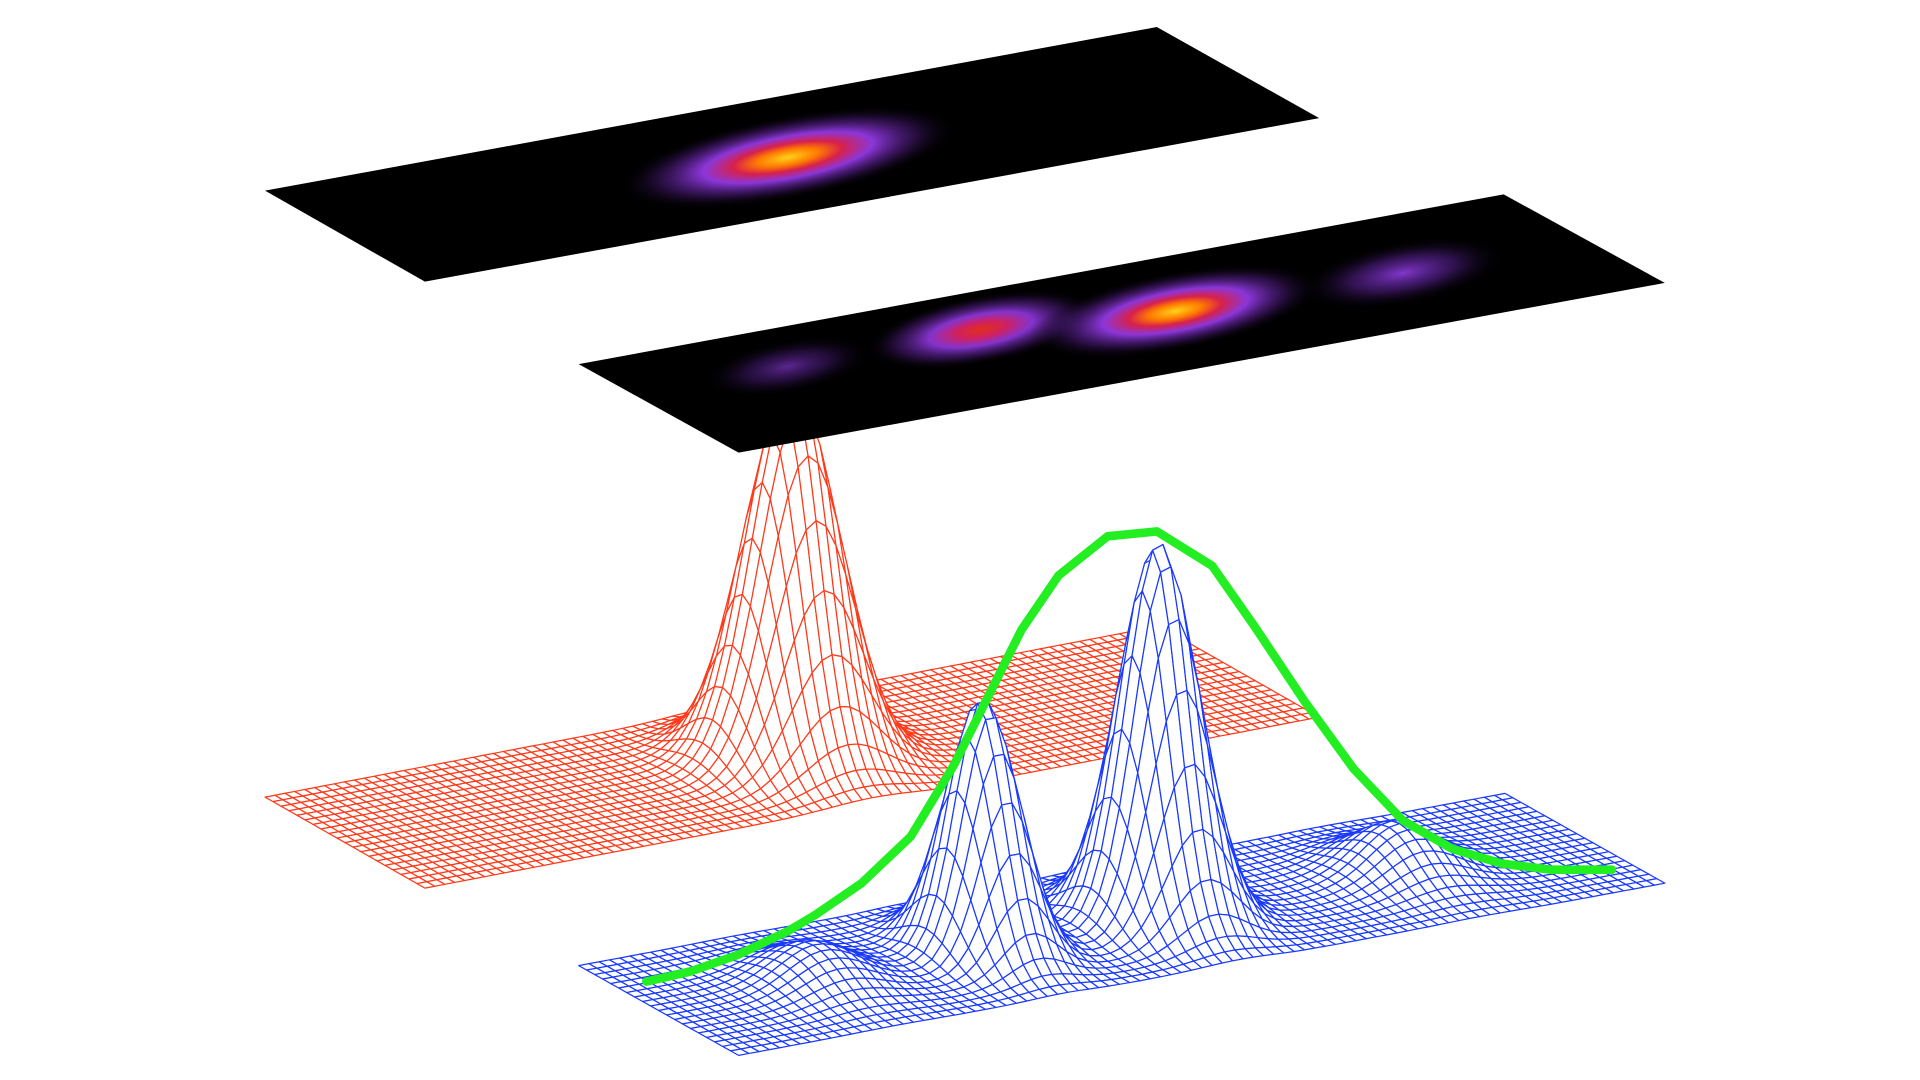  Describe the element at coordinates (792, 154) in the screenshot. I see `top-image-plane` at that location.